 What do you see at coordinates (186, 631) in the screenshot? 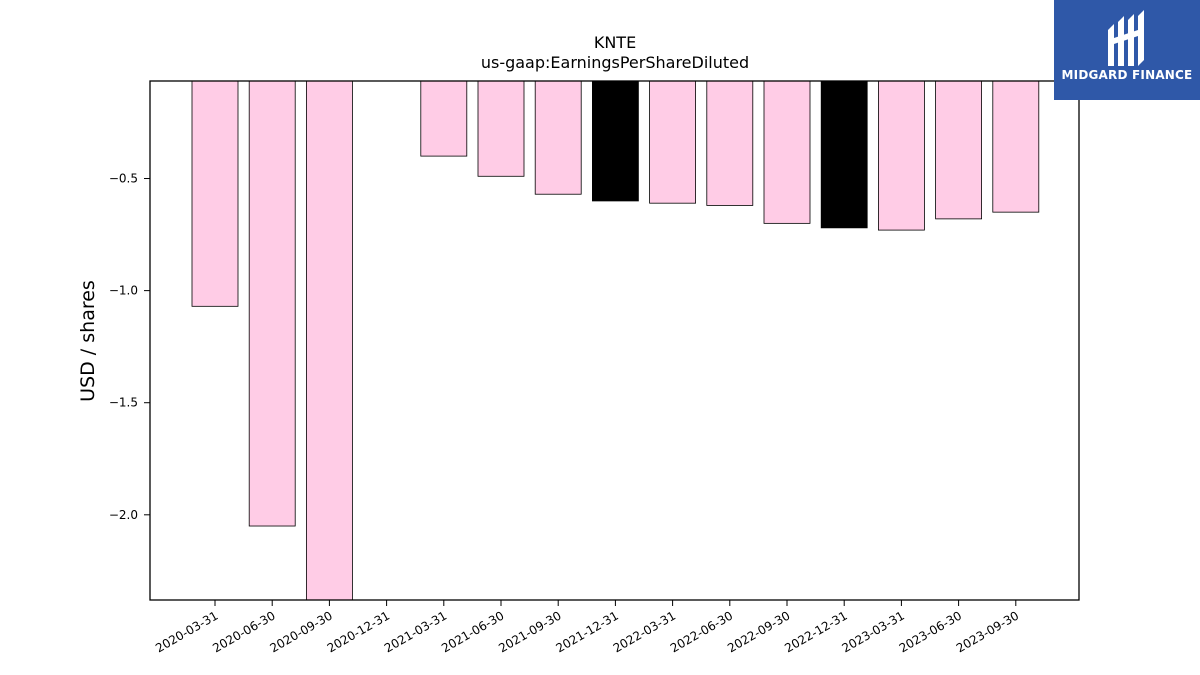
I see `x-tick-label-2020-03-31: 2020-03-31` at bounding box center [186, 631].